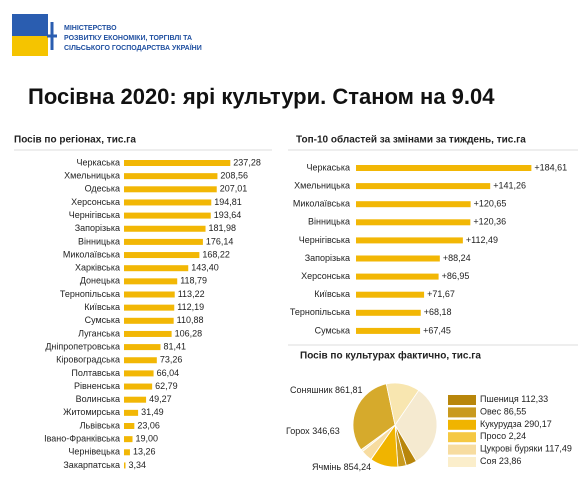  What do you see at coordinates (326, 431) in the screenshot?
I see `slice-value: 346,63` at bounding box center [326, 431].